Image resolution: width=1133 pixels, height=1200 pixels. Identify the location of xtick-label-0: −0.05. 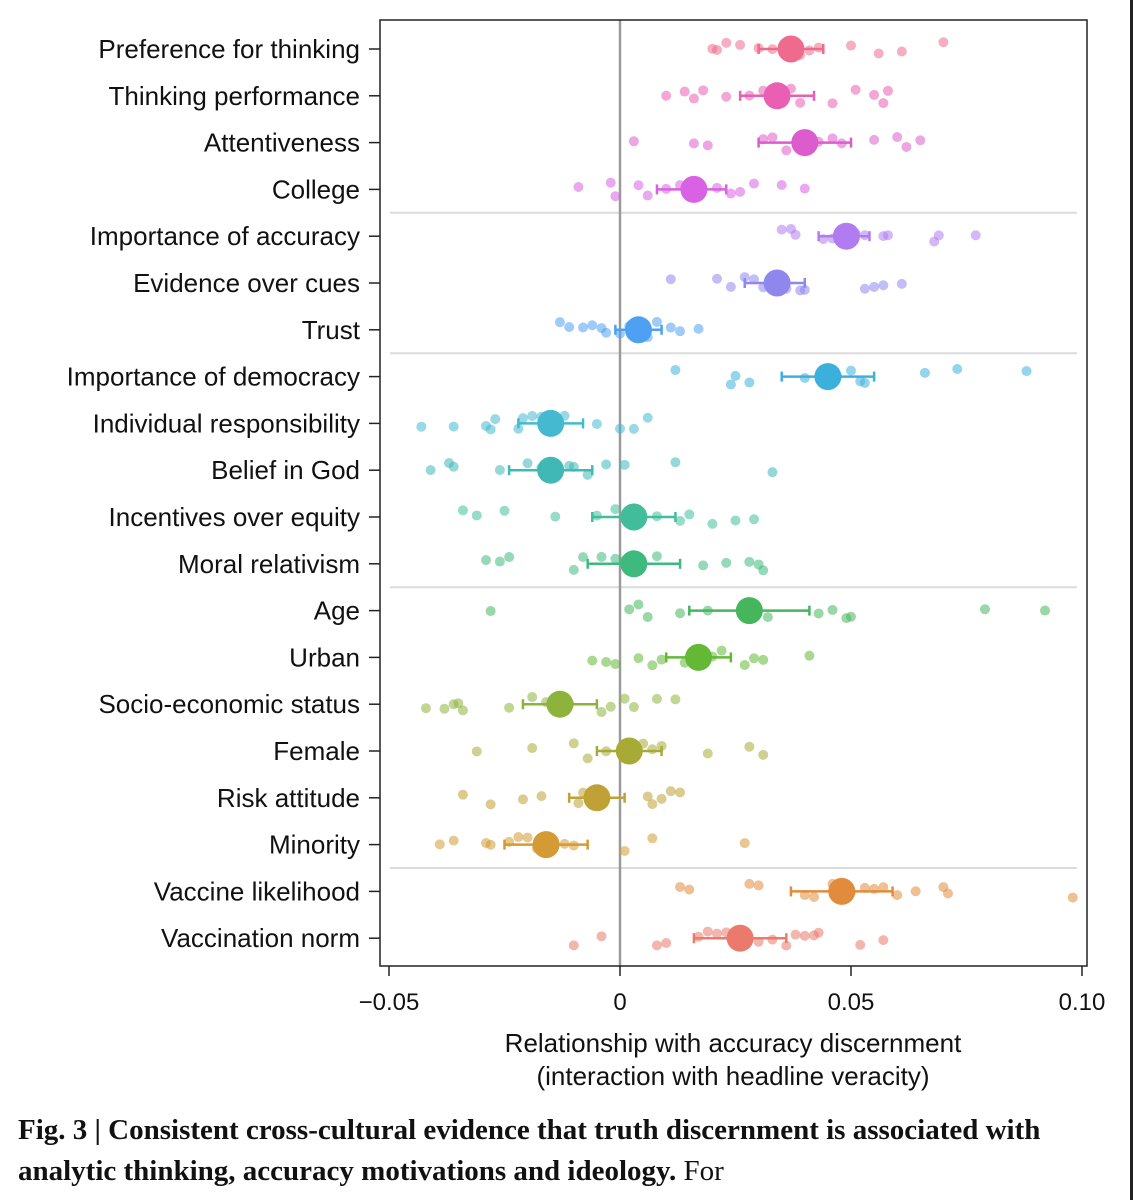
(389, 1002).